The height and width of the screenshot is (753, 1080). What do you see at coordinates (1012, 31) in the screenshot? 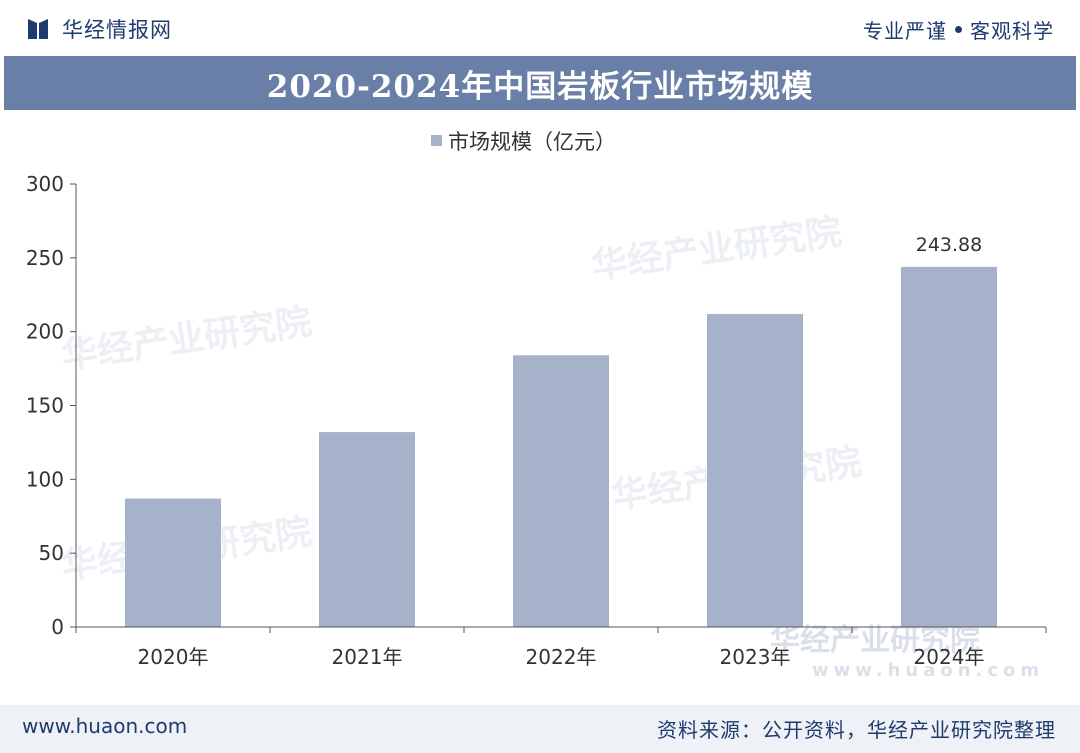
I see `slogan-right: 客观科学` at bounding box center [1012, 31].